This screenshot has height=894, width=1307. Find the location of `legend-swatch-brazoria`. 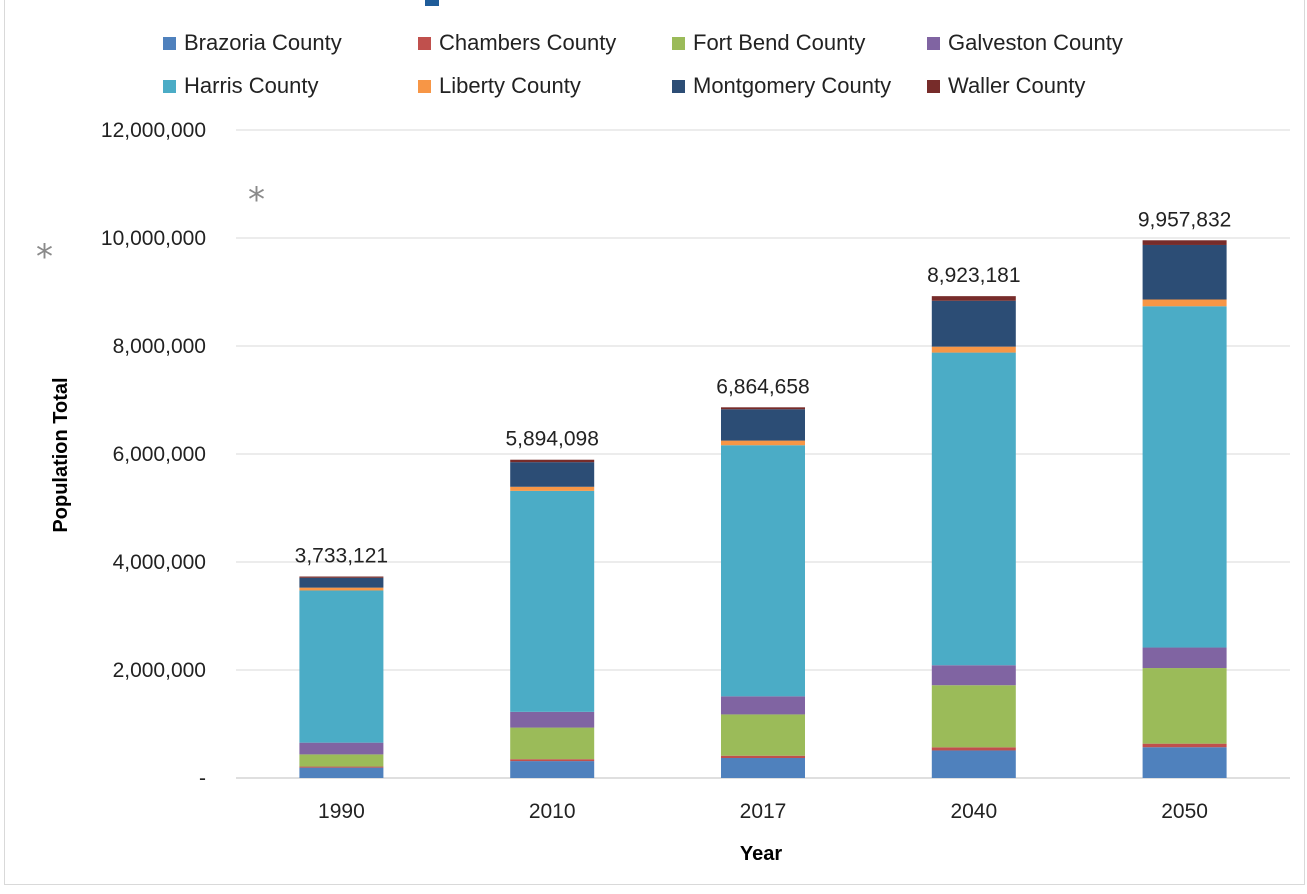

legend-swatch-brazoria is located at coordinates (169, 43).